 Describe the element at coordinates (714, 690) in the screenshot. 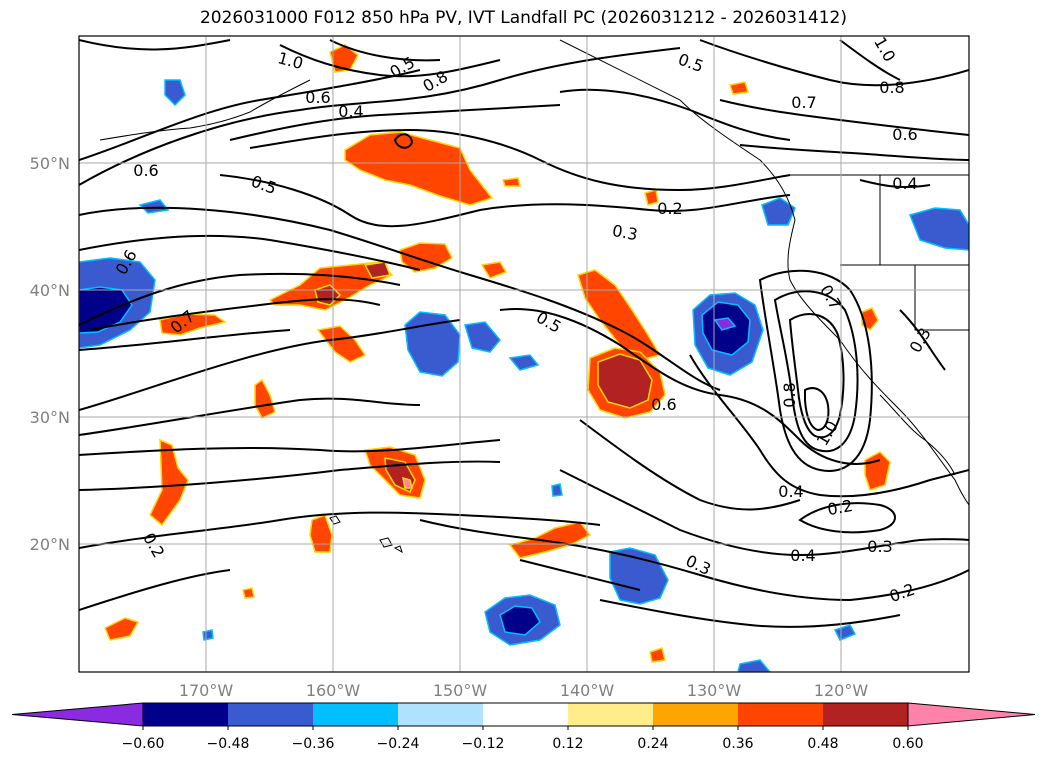

I see `lon-label-130w: 130°W` at that location.